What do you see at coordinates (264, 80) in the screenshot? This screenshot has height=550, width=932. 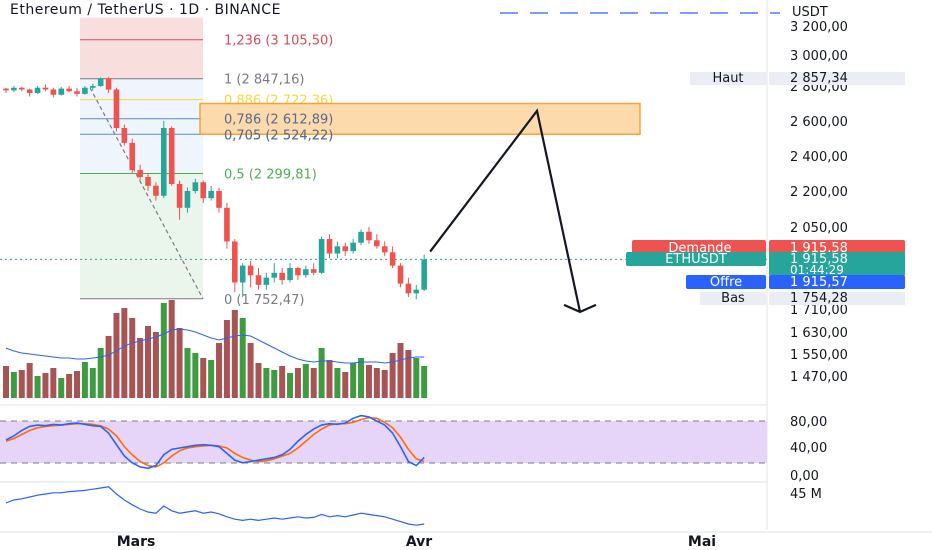 I see `fib-level-label: 1 (2 847,16)` at bounding box center [264, 80].